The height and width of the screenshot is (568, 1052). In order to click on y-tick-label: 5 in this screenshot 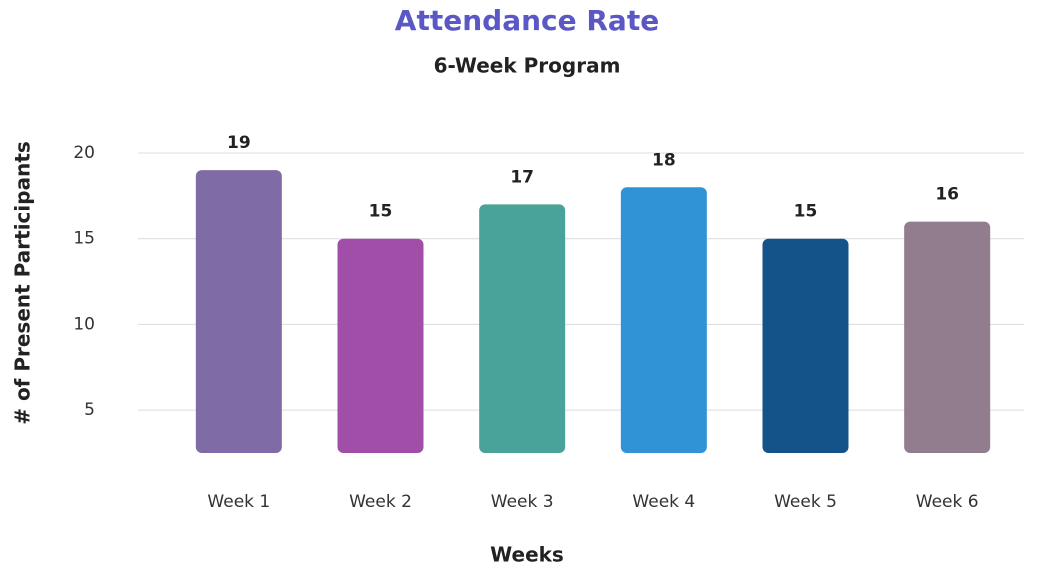, I will do `click(89, 410)`.